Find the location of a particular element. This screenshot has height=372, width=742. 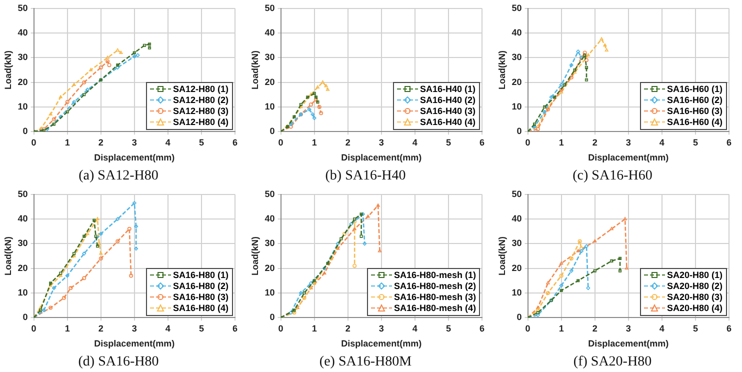

legend-label: SA16-H80-mesh (4) is located at coordinates (435, 308).